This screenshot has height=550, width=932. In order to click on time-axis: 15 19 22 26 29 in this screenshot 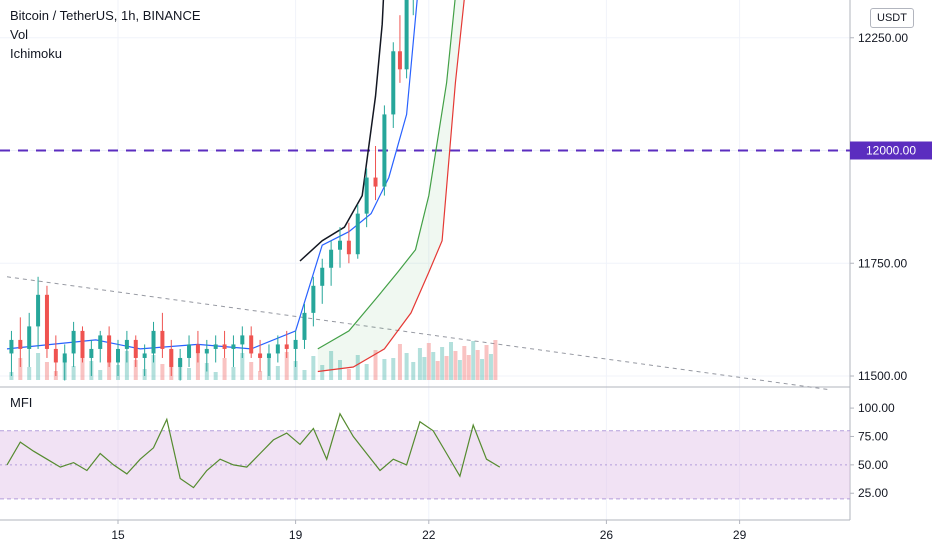, I will do `click(429, 531)`.